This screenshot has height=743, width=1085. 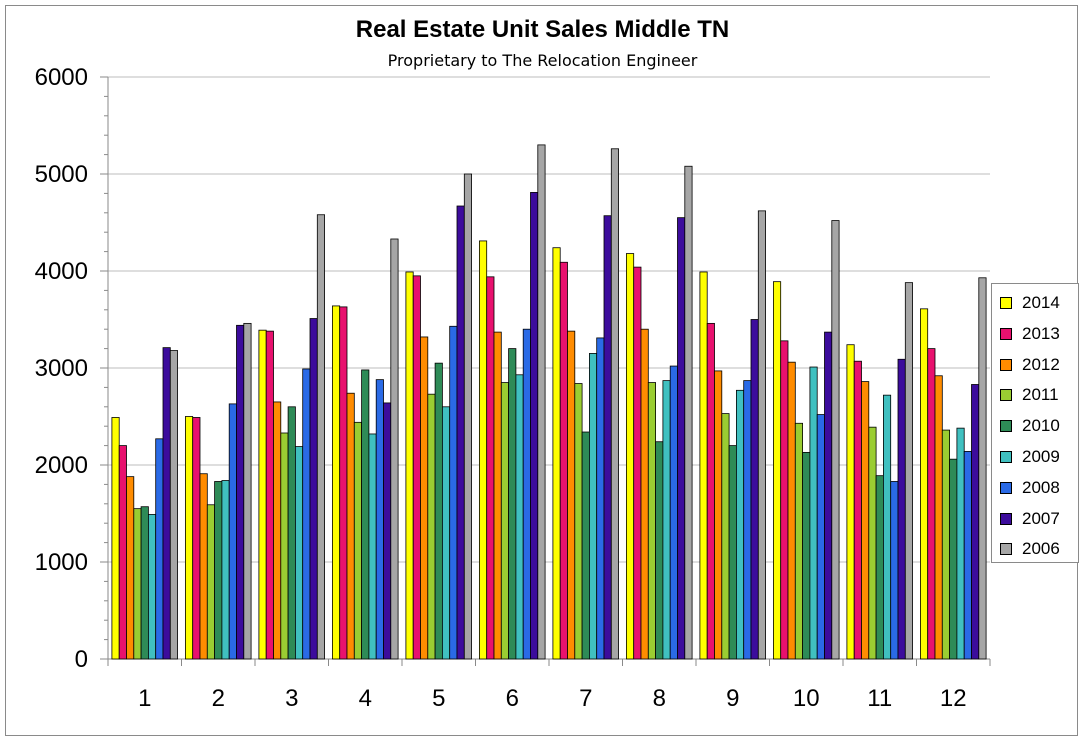 What do you see at coordinates (1035, 423) in the screenshot?
I see `chart-legend: 2014 2013 2012 2011 2010 2009 2008 2007 2006` at bounding box center [1035, 423].